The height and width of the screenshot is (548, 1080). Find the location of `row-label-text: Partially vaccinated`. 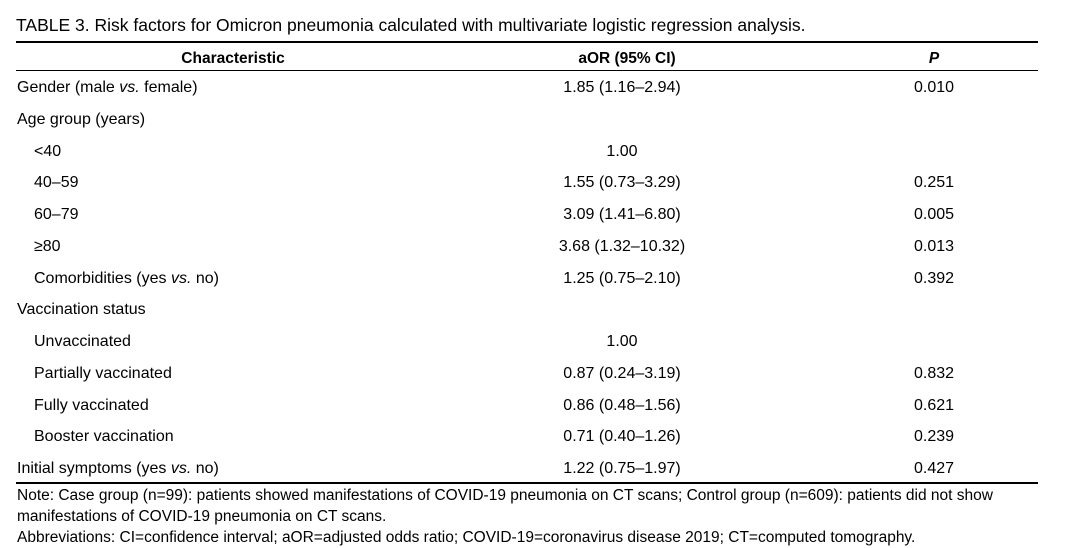

row-label-text: Partially vaccinated is located at coordinates (103, 373).